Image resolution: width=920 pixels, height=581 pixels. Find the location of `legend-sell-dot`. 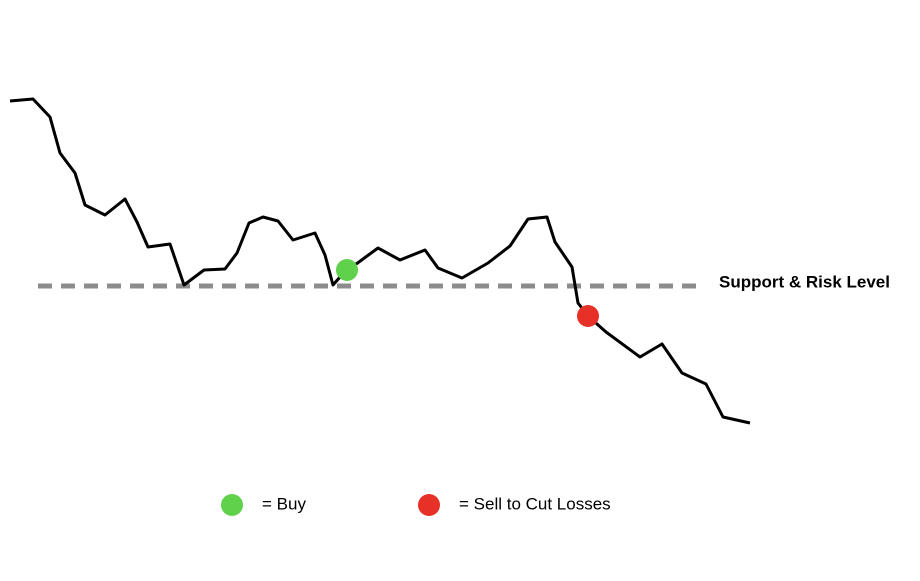

legend-sell-dot is located at coordinates (429, 505).